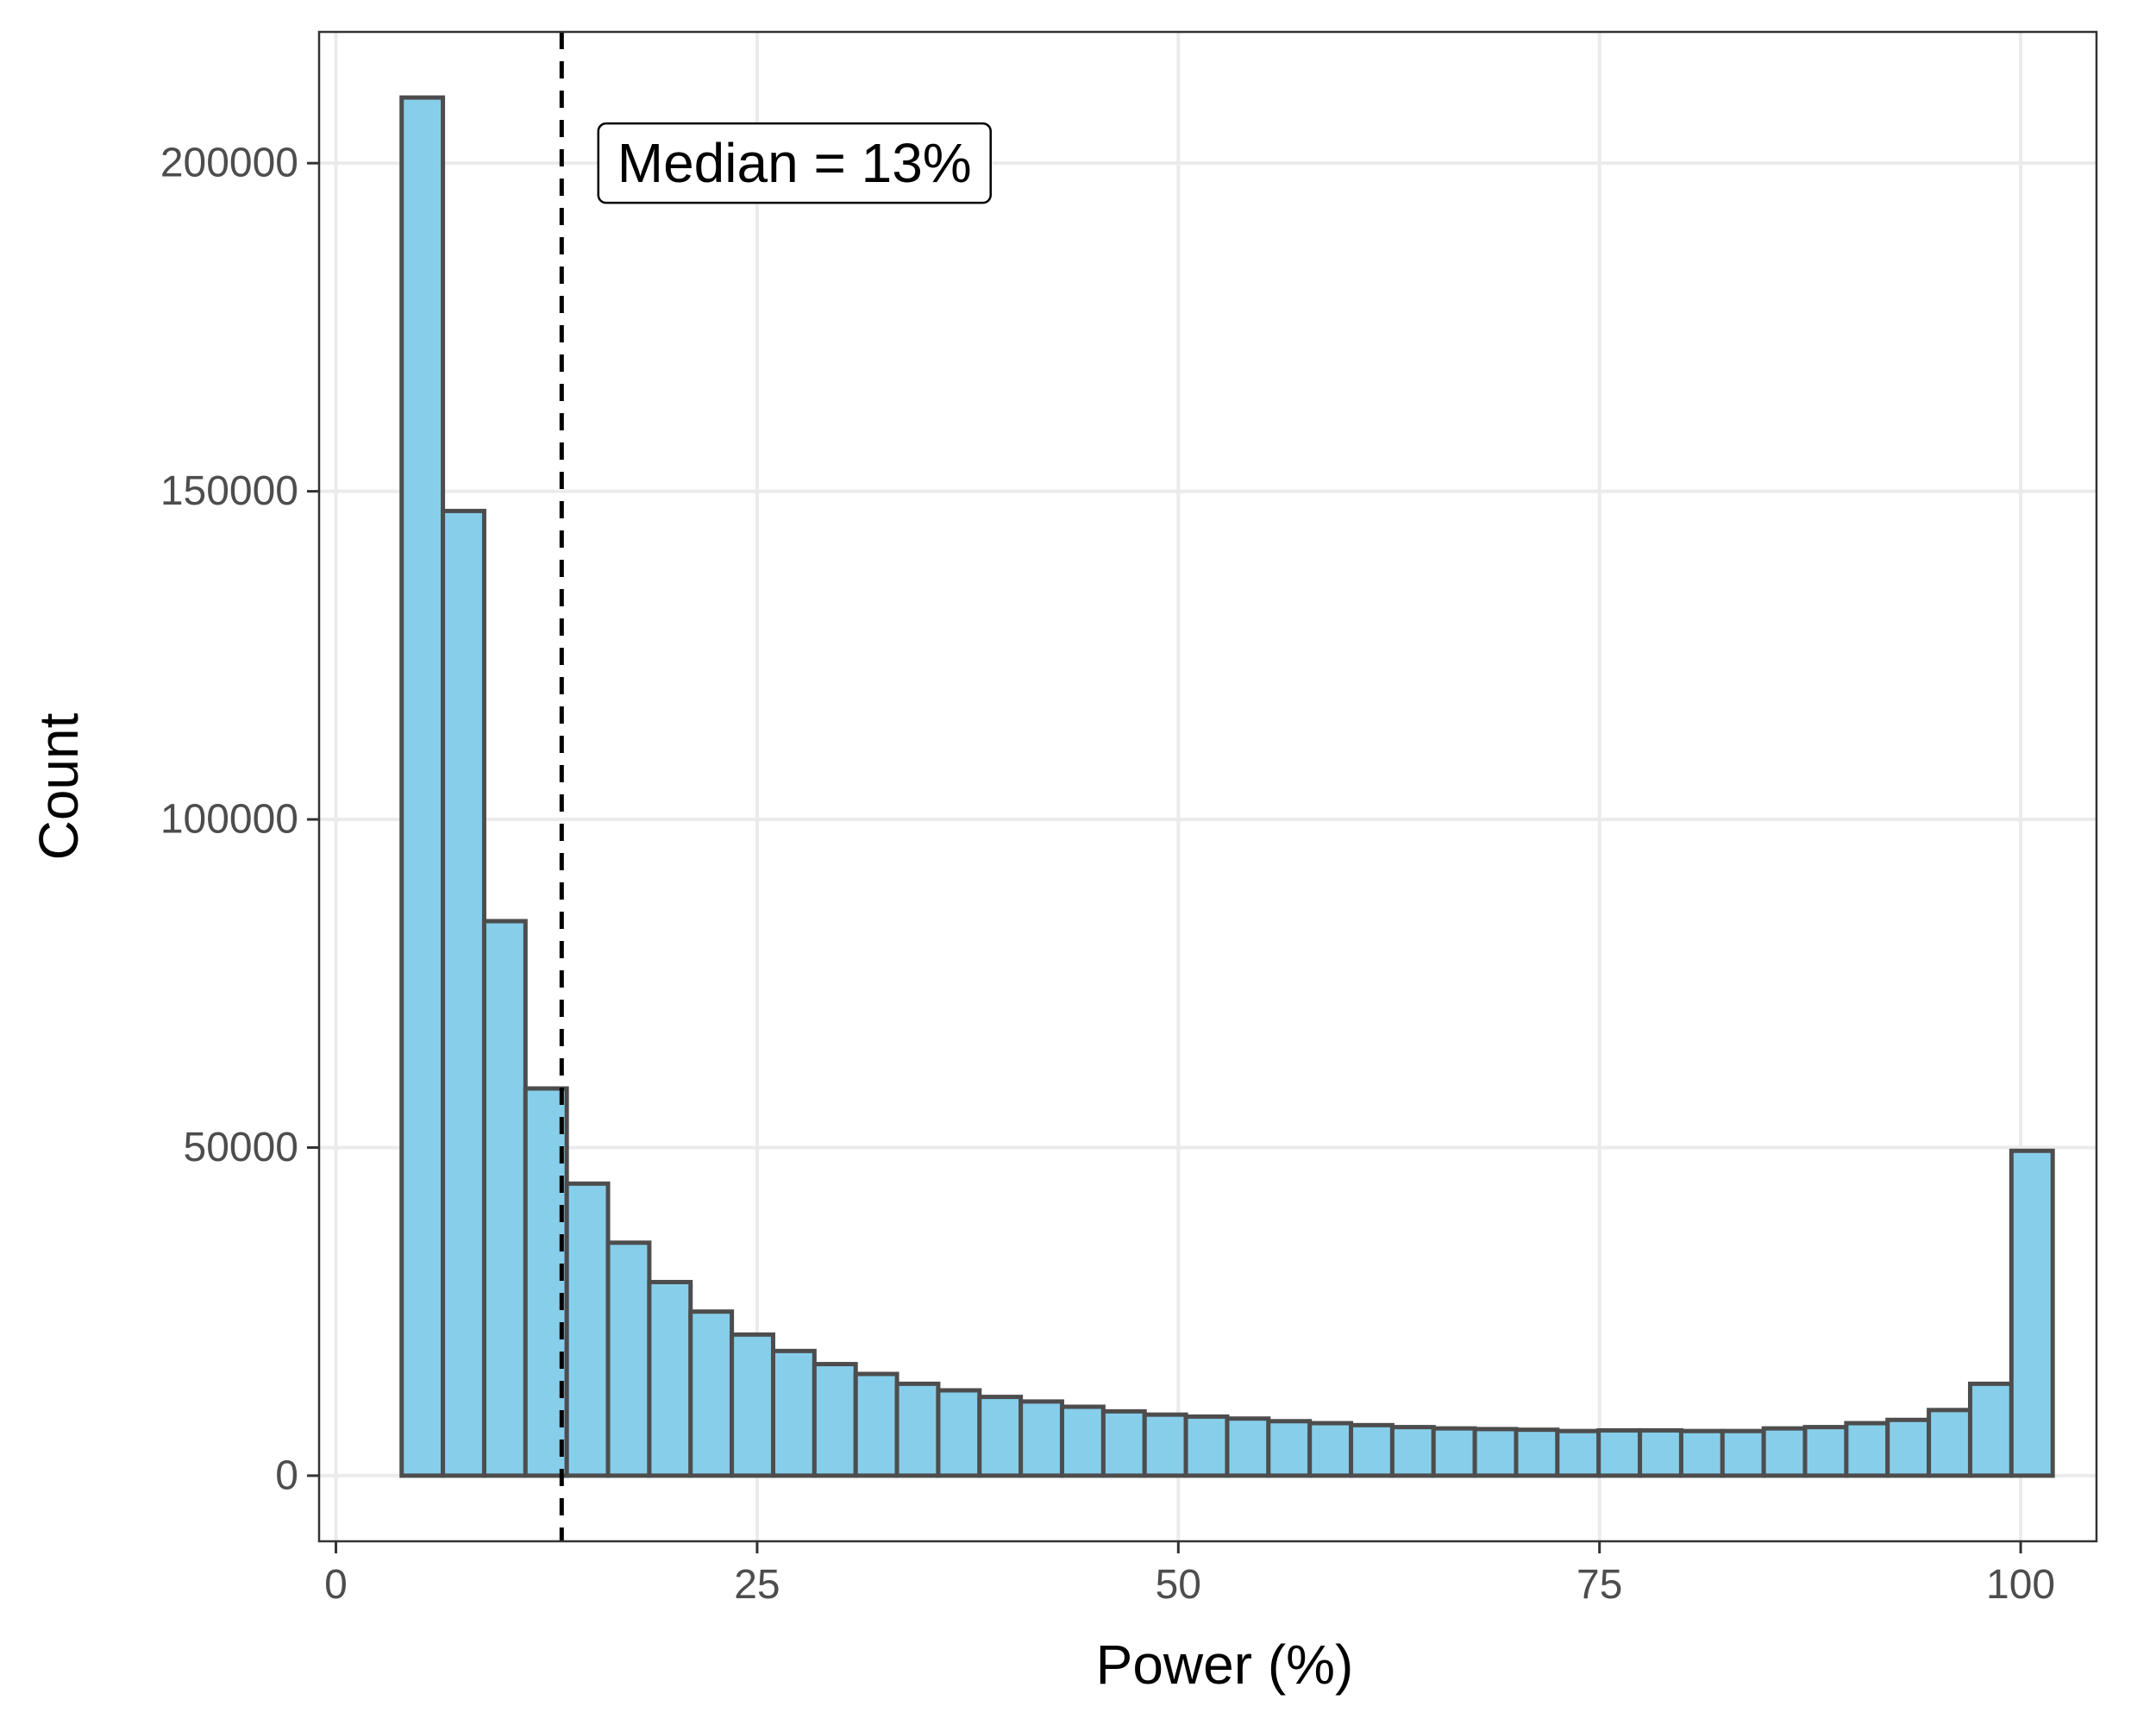 This screenshot has height=1725, width=2156. Describe the element at coordinates (229, 820) in the screenshot. I see `y-tick-label-2: 100000` at that location.